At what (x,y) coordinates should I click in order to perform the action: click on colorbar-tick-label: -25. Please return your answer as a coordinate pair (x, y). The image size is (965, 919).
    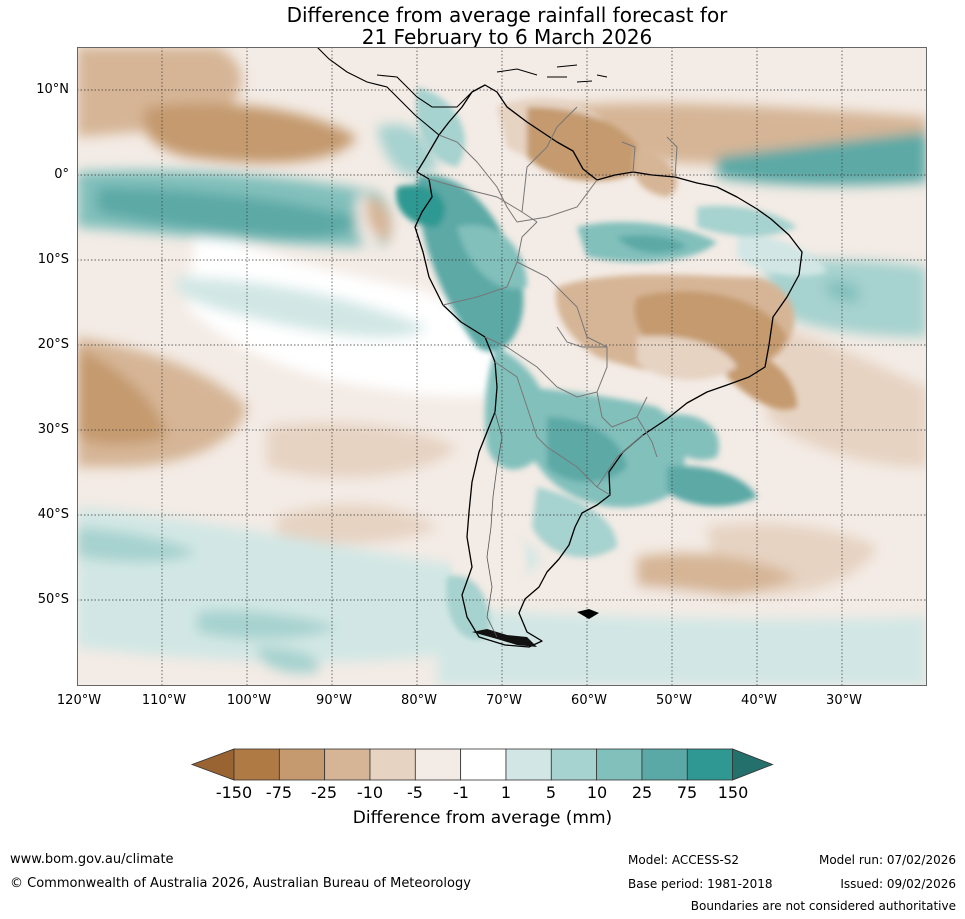
    Looking at the image, I should click on (324, 792).